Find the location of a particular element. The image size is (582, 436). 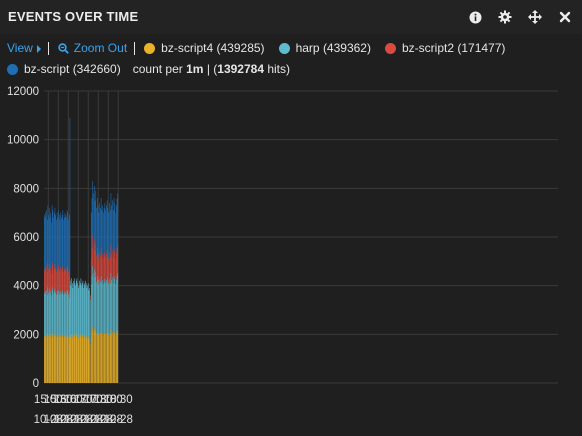

divider is located at coordinates (135, 48).